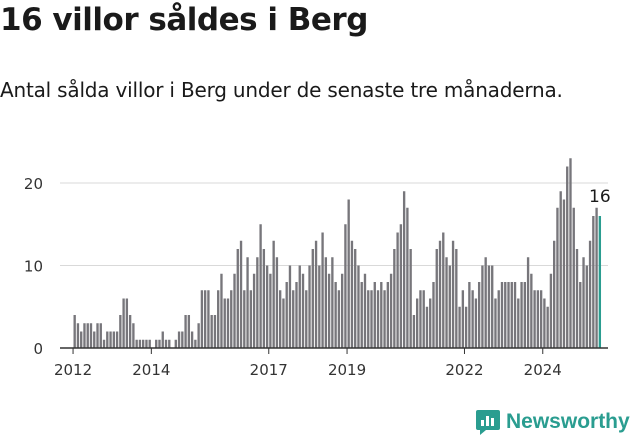 This screenshot has width=631, height=439. I want to click on brand-logo: Newsworthy, so click(552, 422).